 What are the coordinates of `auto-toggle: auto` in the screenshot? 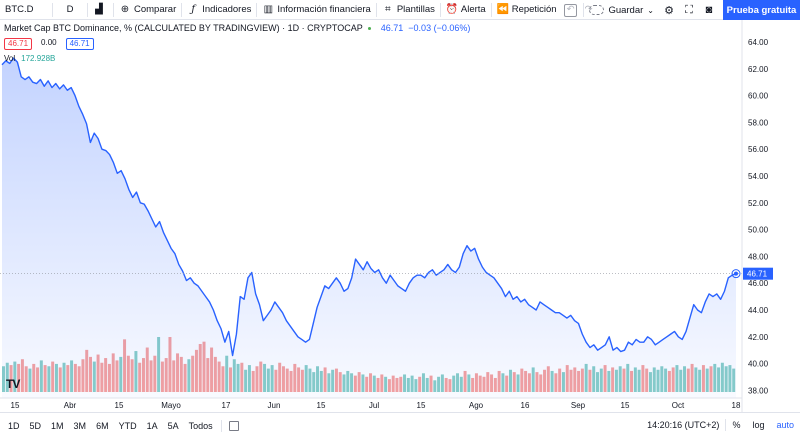 It's located at (785, 425).